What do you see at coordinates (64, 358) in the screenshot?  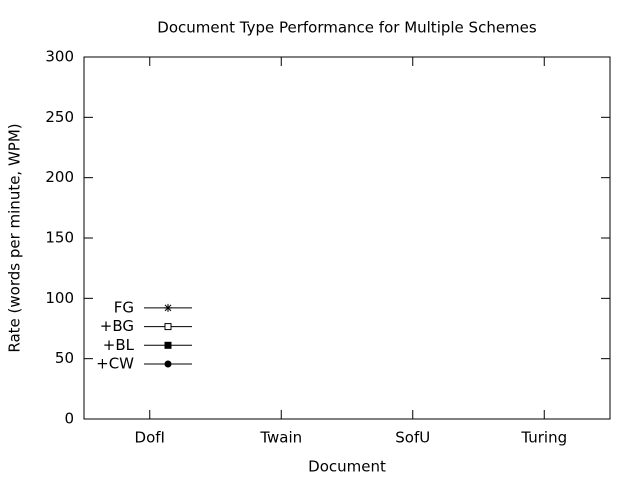 I see `y-tick-label: 50` at bounding box center [64, 358].